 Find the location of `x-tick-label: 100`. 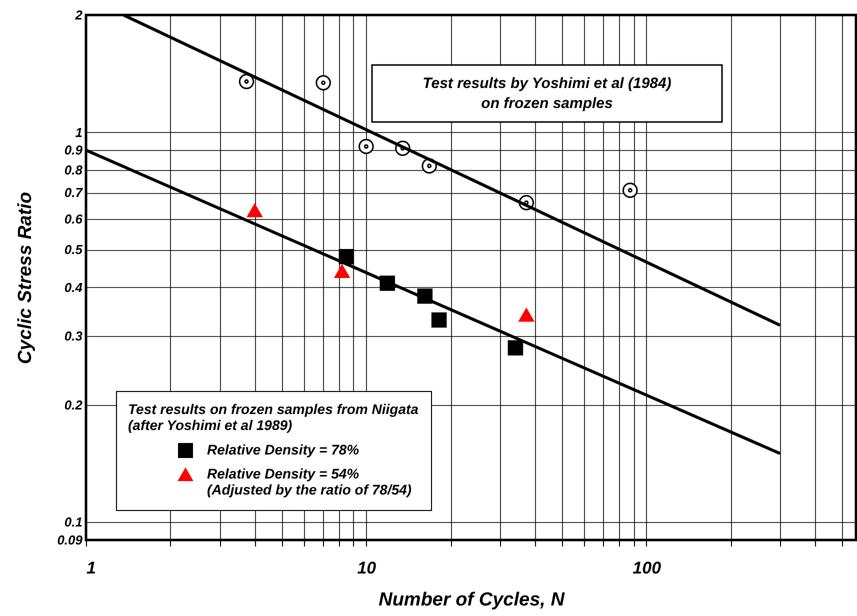

x-tick-label: 100 is located at coordinates (647, 568).